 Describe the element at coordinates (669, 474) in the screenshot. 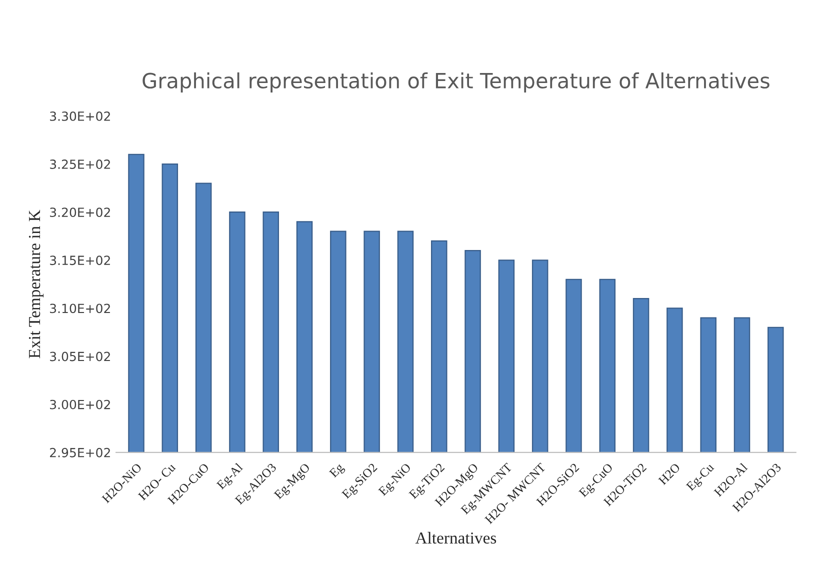

I see `x-tick-label: H2O` at that location.